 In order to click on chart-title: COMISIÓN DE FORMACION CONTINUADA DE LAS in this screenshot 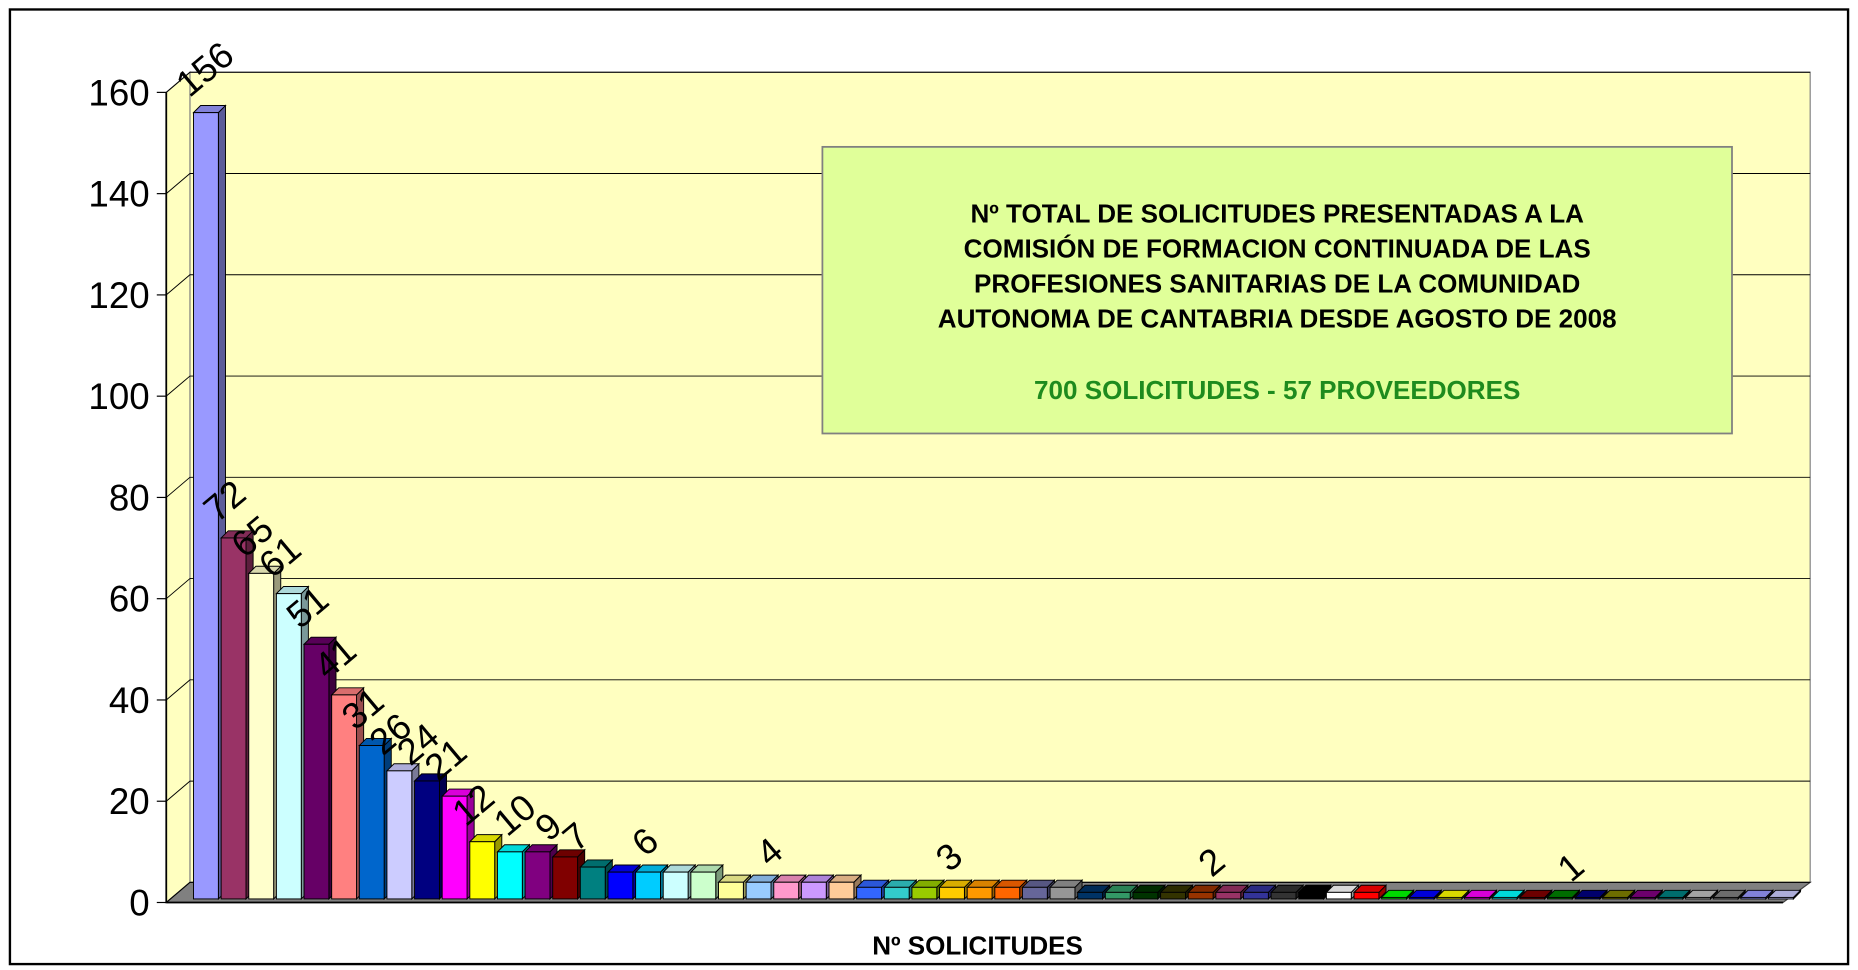, I will do `click(1277, 249)`.